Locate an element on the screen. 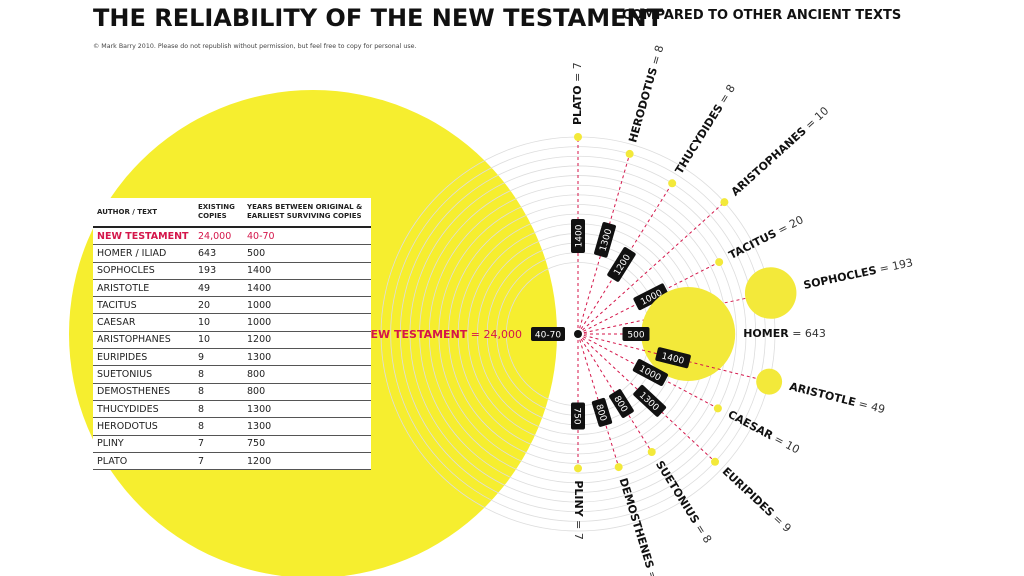  years-badge-label: 500 is located at coordinates (635, 336).